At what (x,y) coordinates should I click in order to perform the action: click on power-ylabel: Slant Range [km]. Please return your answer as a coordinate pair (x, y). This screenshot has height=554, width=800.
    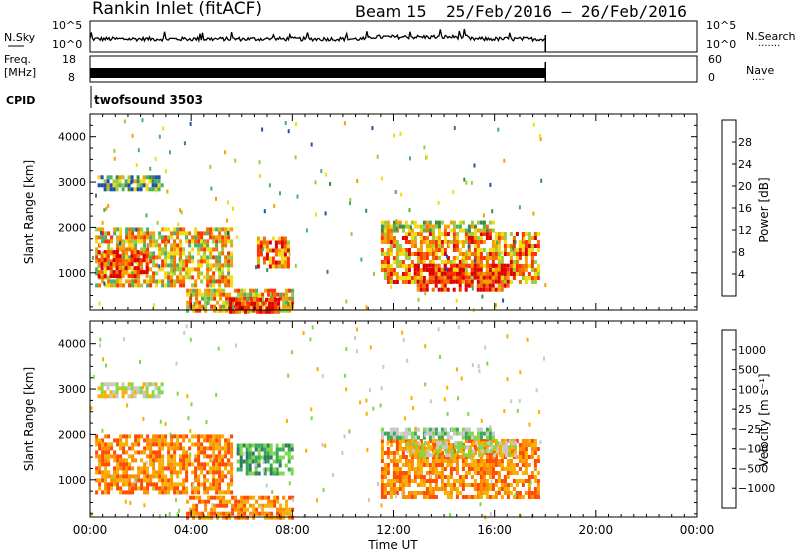
    Looking at the image, I should click on (29, 212).